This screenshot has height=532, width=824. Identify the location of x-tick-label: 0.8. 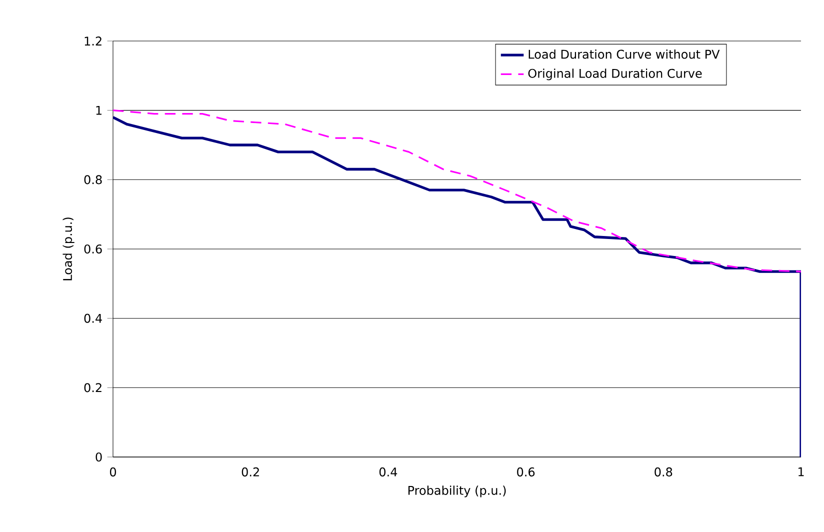
(663, 471).